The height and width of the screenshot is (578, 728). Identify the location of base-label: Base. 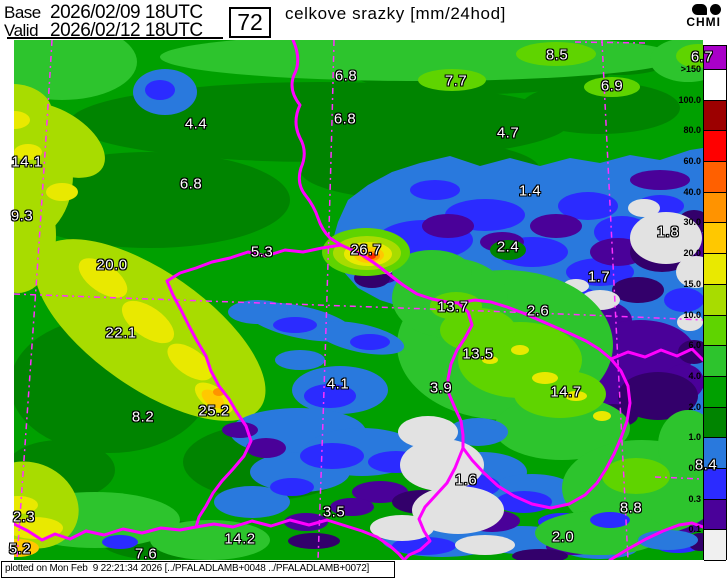
(22, 12).